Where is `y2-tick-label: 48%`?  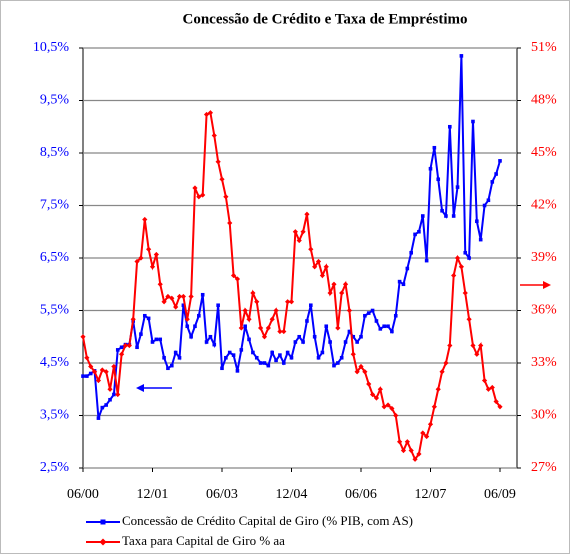
y2-tick-label: 48% is located at coordinates (544, 100).